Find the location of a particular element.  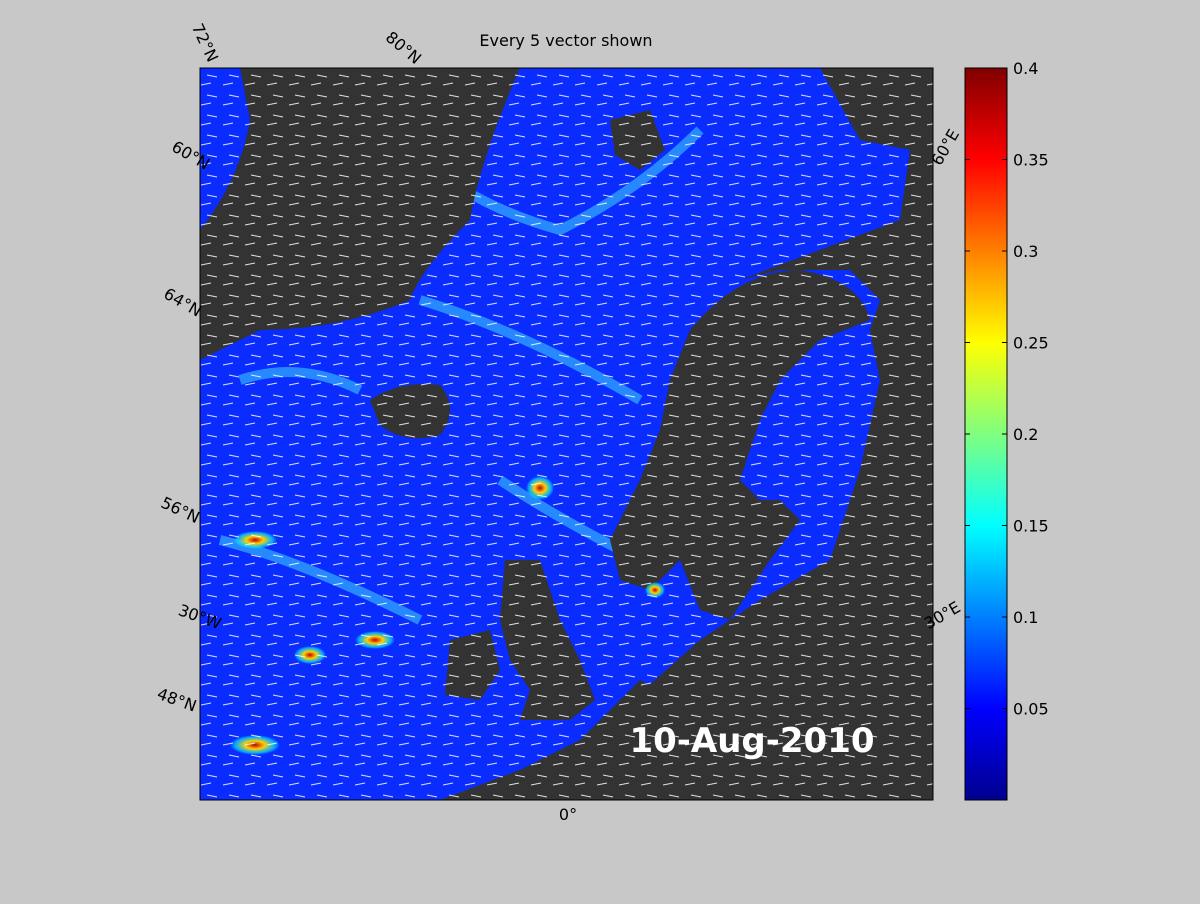

map-title: Every 5 vector shown is located at coordinates (565, 40).